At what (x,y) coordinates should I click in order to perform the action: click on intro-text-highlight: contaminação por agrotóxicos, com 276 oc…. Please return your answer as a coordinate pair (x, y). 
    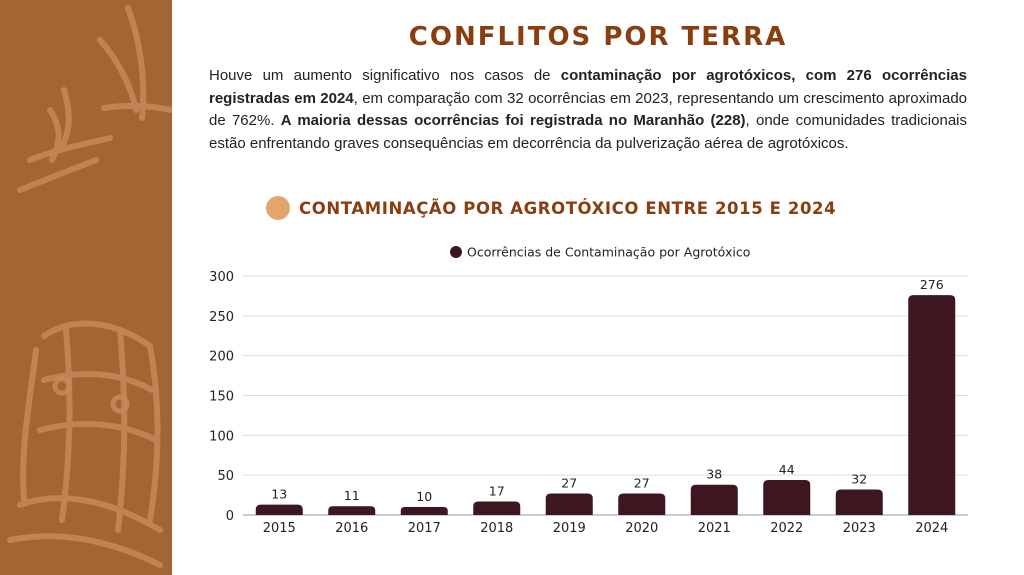
    Looking at the image, I should click on (588, 87).